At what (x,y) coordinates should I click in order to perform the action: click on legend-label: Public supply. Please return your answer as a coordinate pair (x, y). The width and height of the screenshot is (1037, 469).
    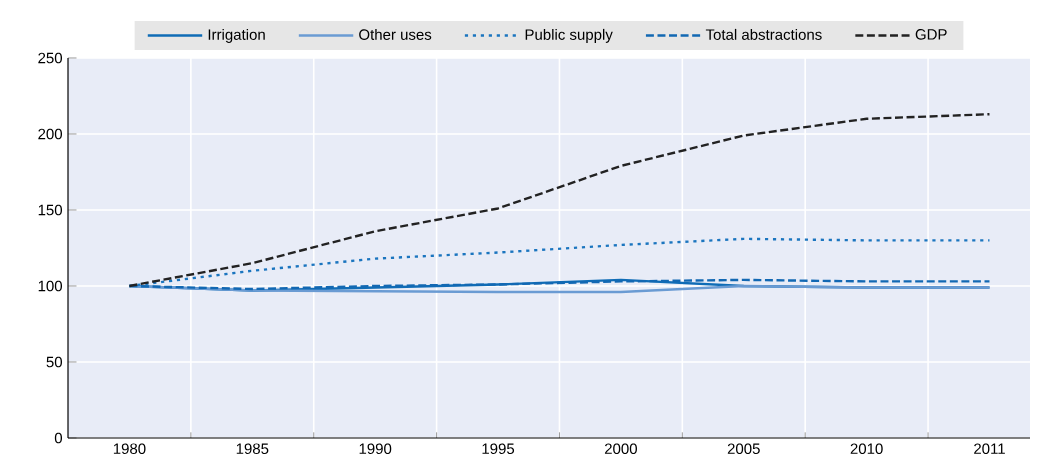
    Looking at the image, I should click on (569, 35).